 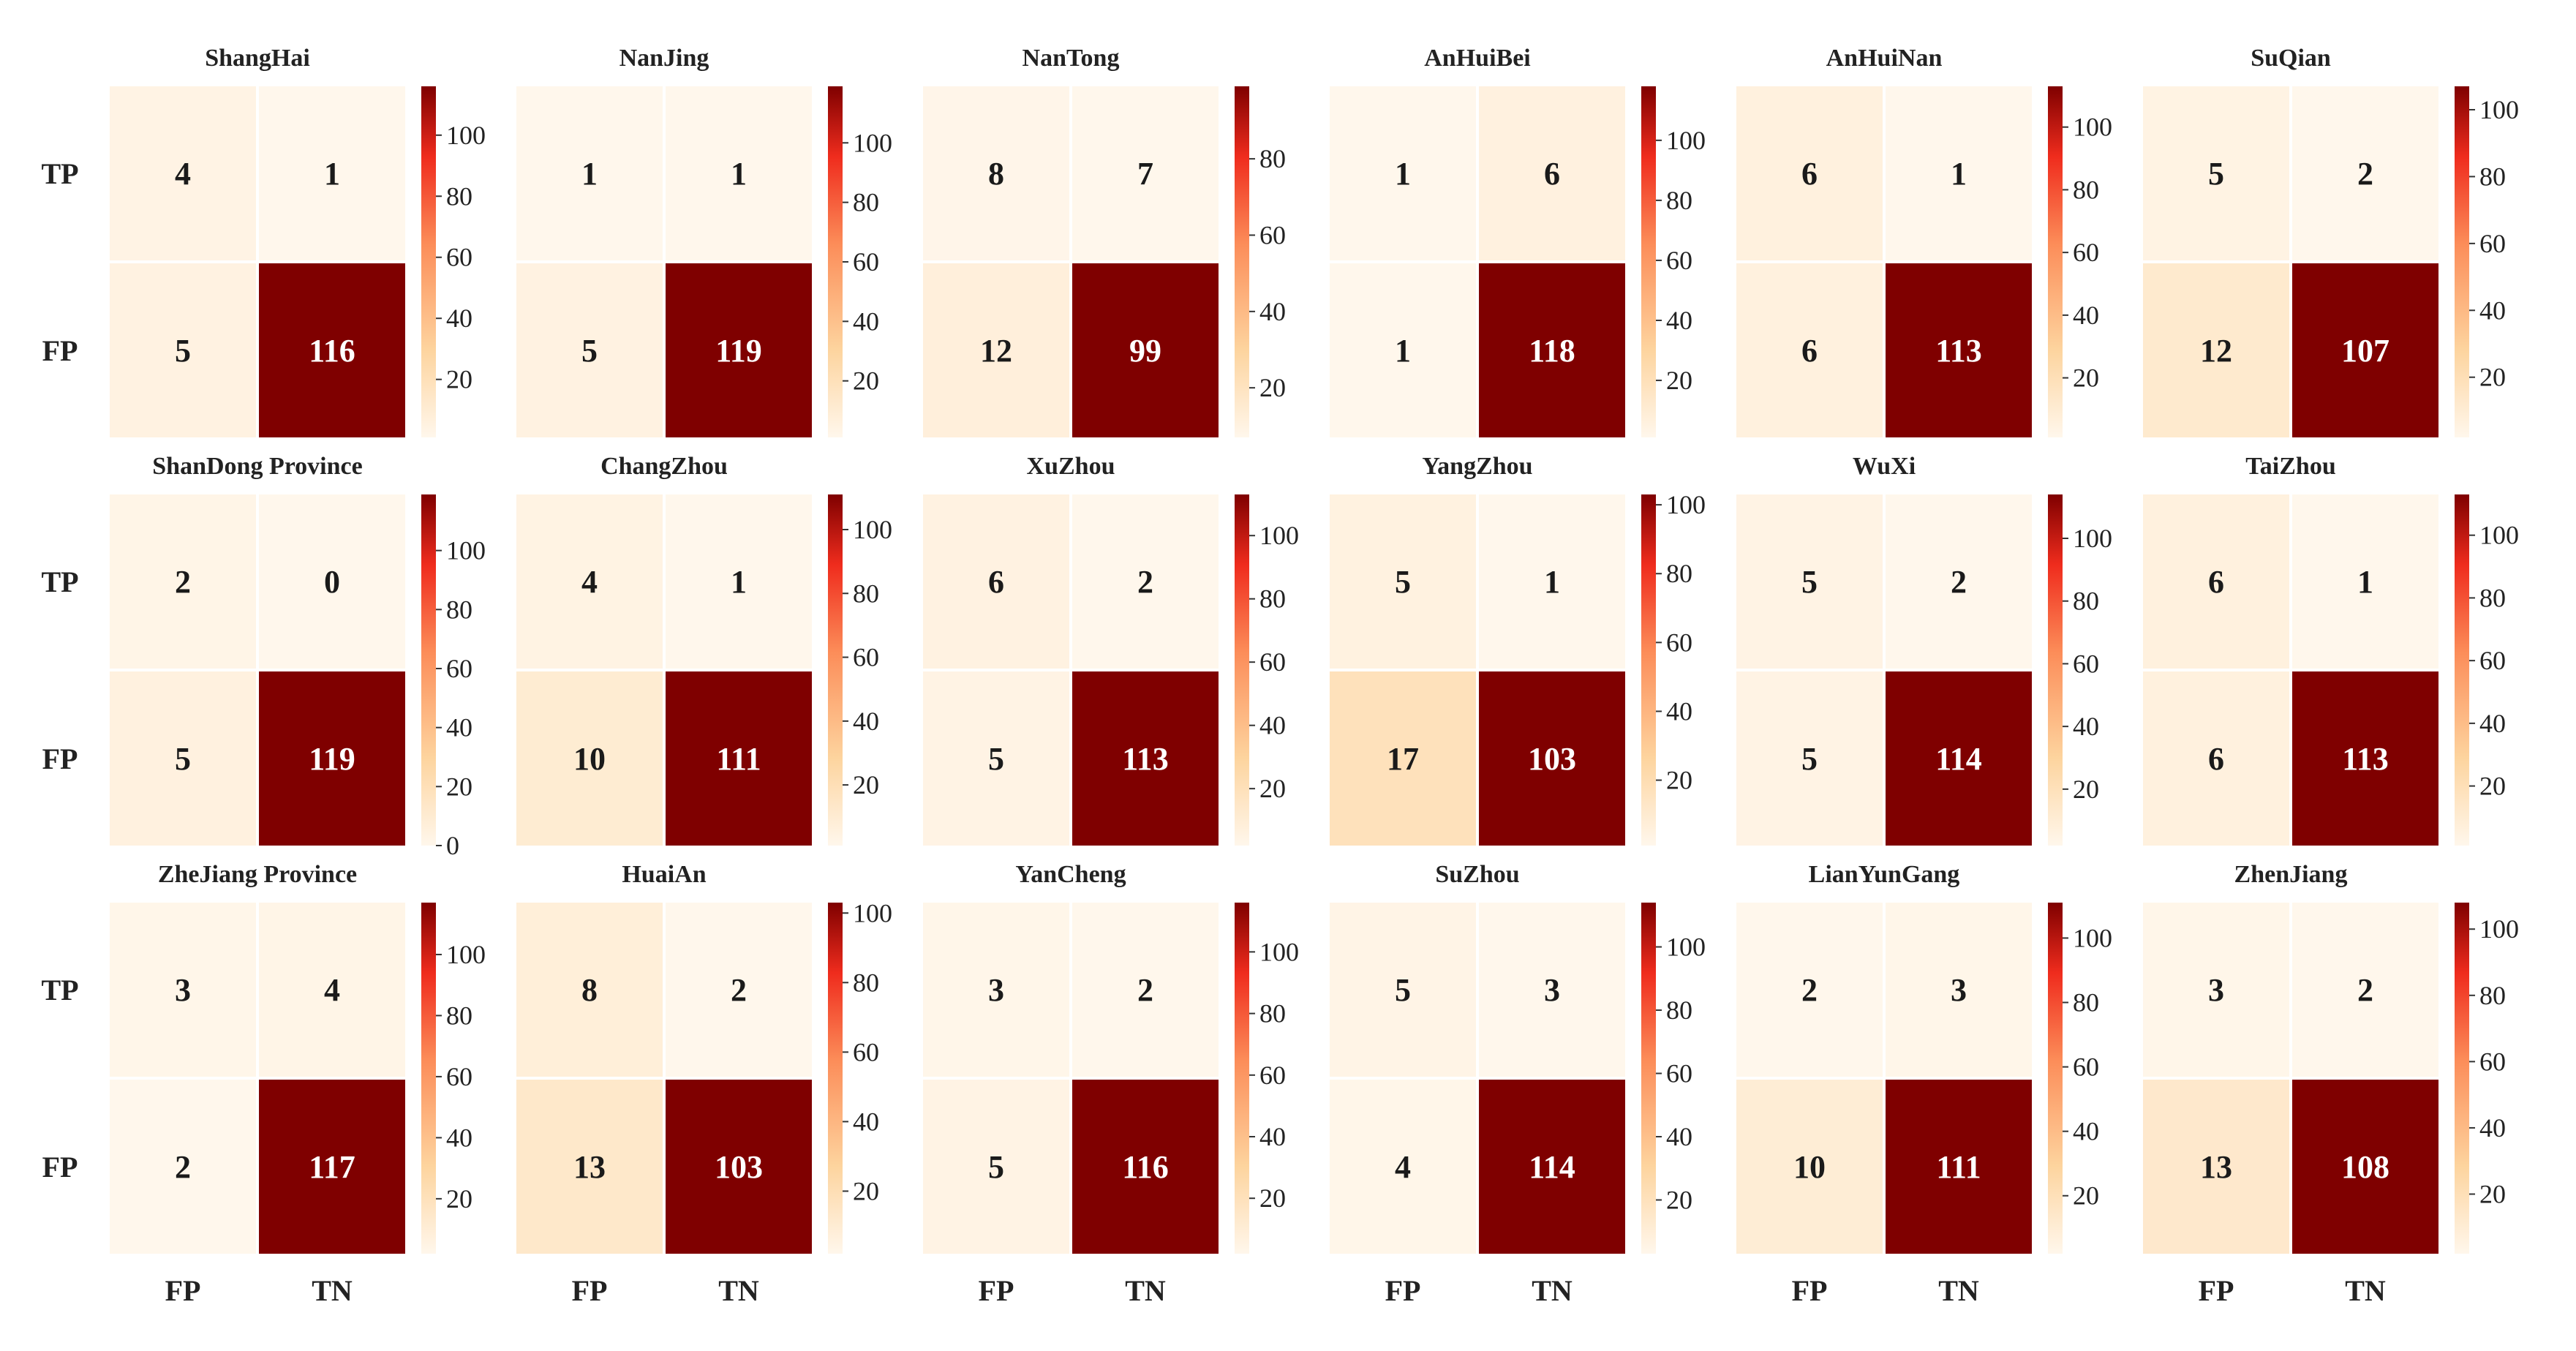 What do you see at coordinates (332, 1290) in the screenshot?
I see `column-label: TN` at bounding box center [332, 1290].